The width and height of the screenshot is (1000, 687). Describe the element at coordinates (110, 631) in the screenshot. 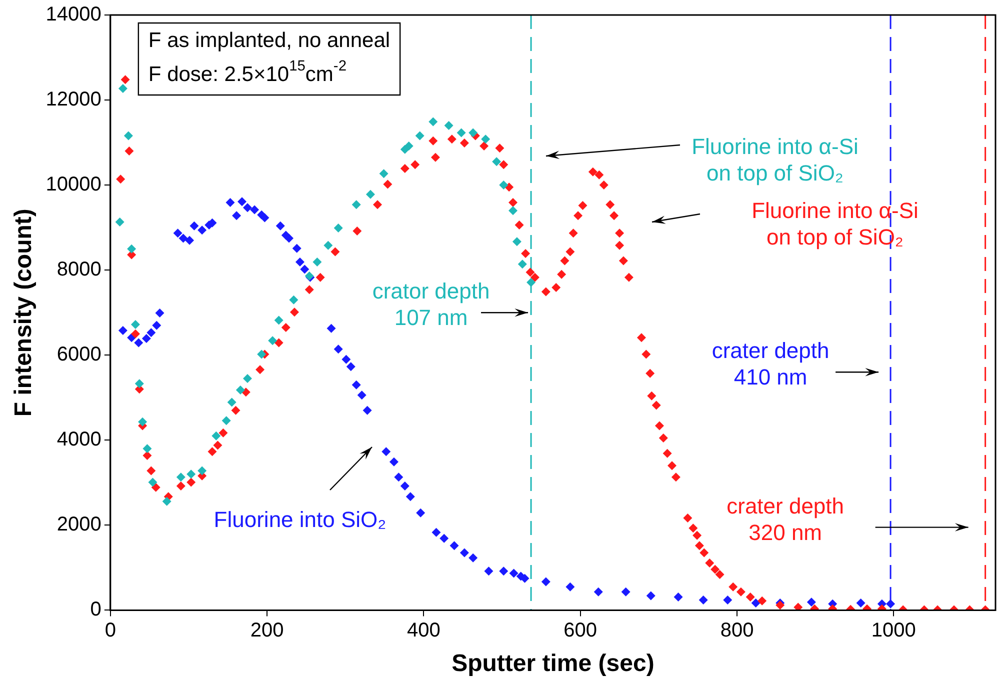

I see `x-tick-label: 0` at that location.